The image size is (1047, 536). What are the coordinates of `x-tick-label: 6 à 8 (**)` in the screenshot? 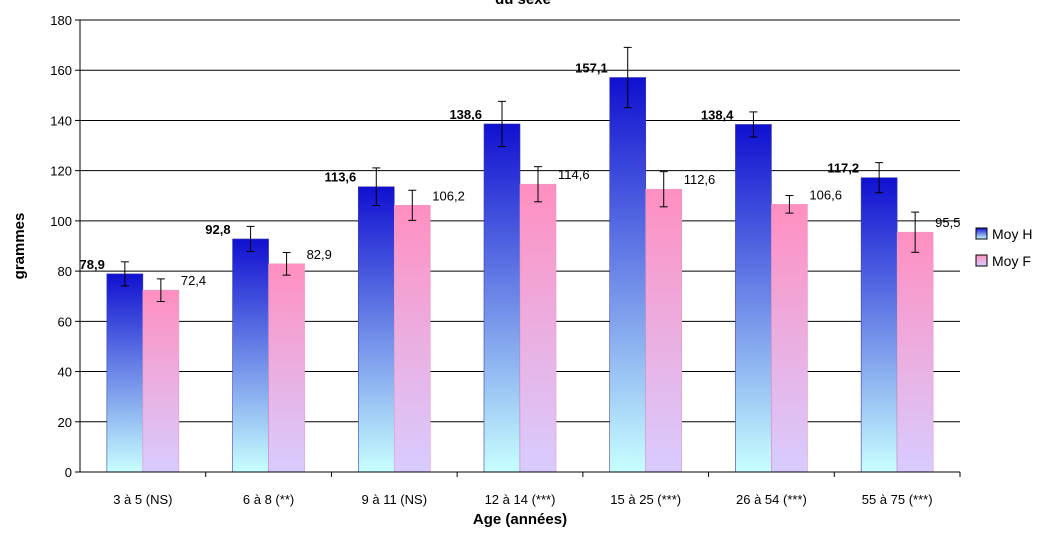 It's located at (268, 499).